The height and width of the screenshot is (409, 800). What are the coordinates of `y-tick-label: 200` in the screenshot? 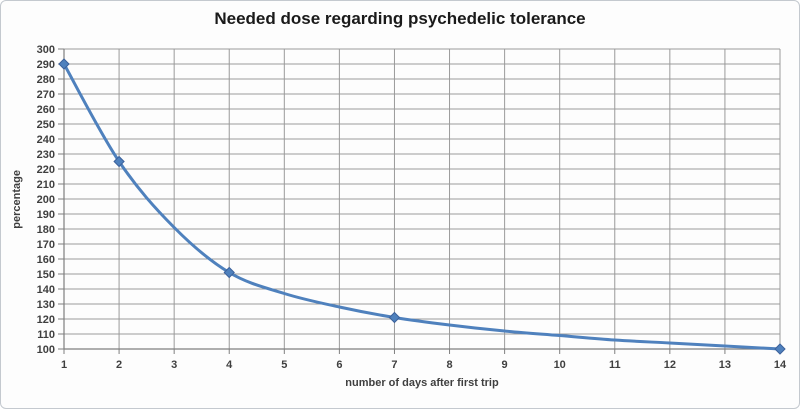 It's located at (46, 200).